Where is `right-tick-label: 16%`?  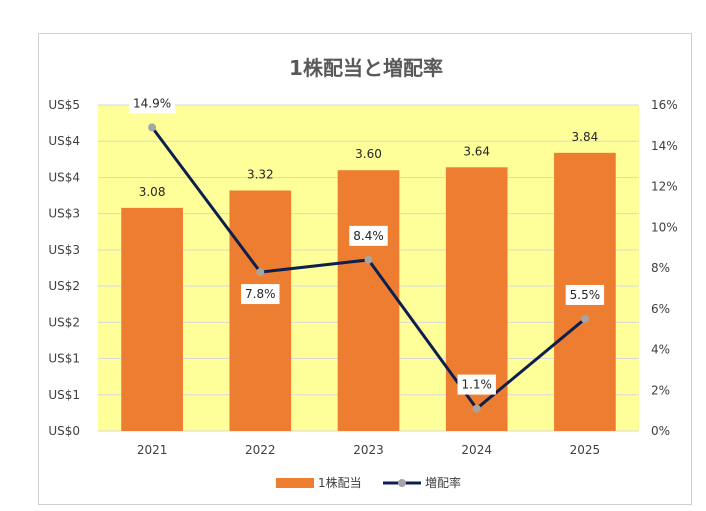 right-tick-label: 16% is located at coordinates (664, 105).